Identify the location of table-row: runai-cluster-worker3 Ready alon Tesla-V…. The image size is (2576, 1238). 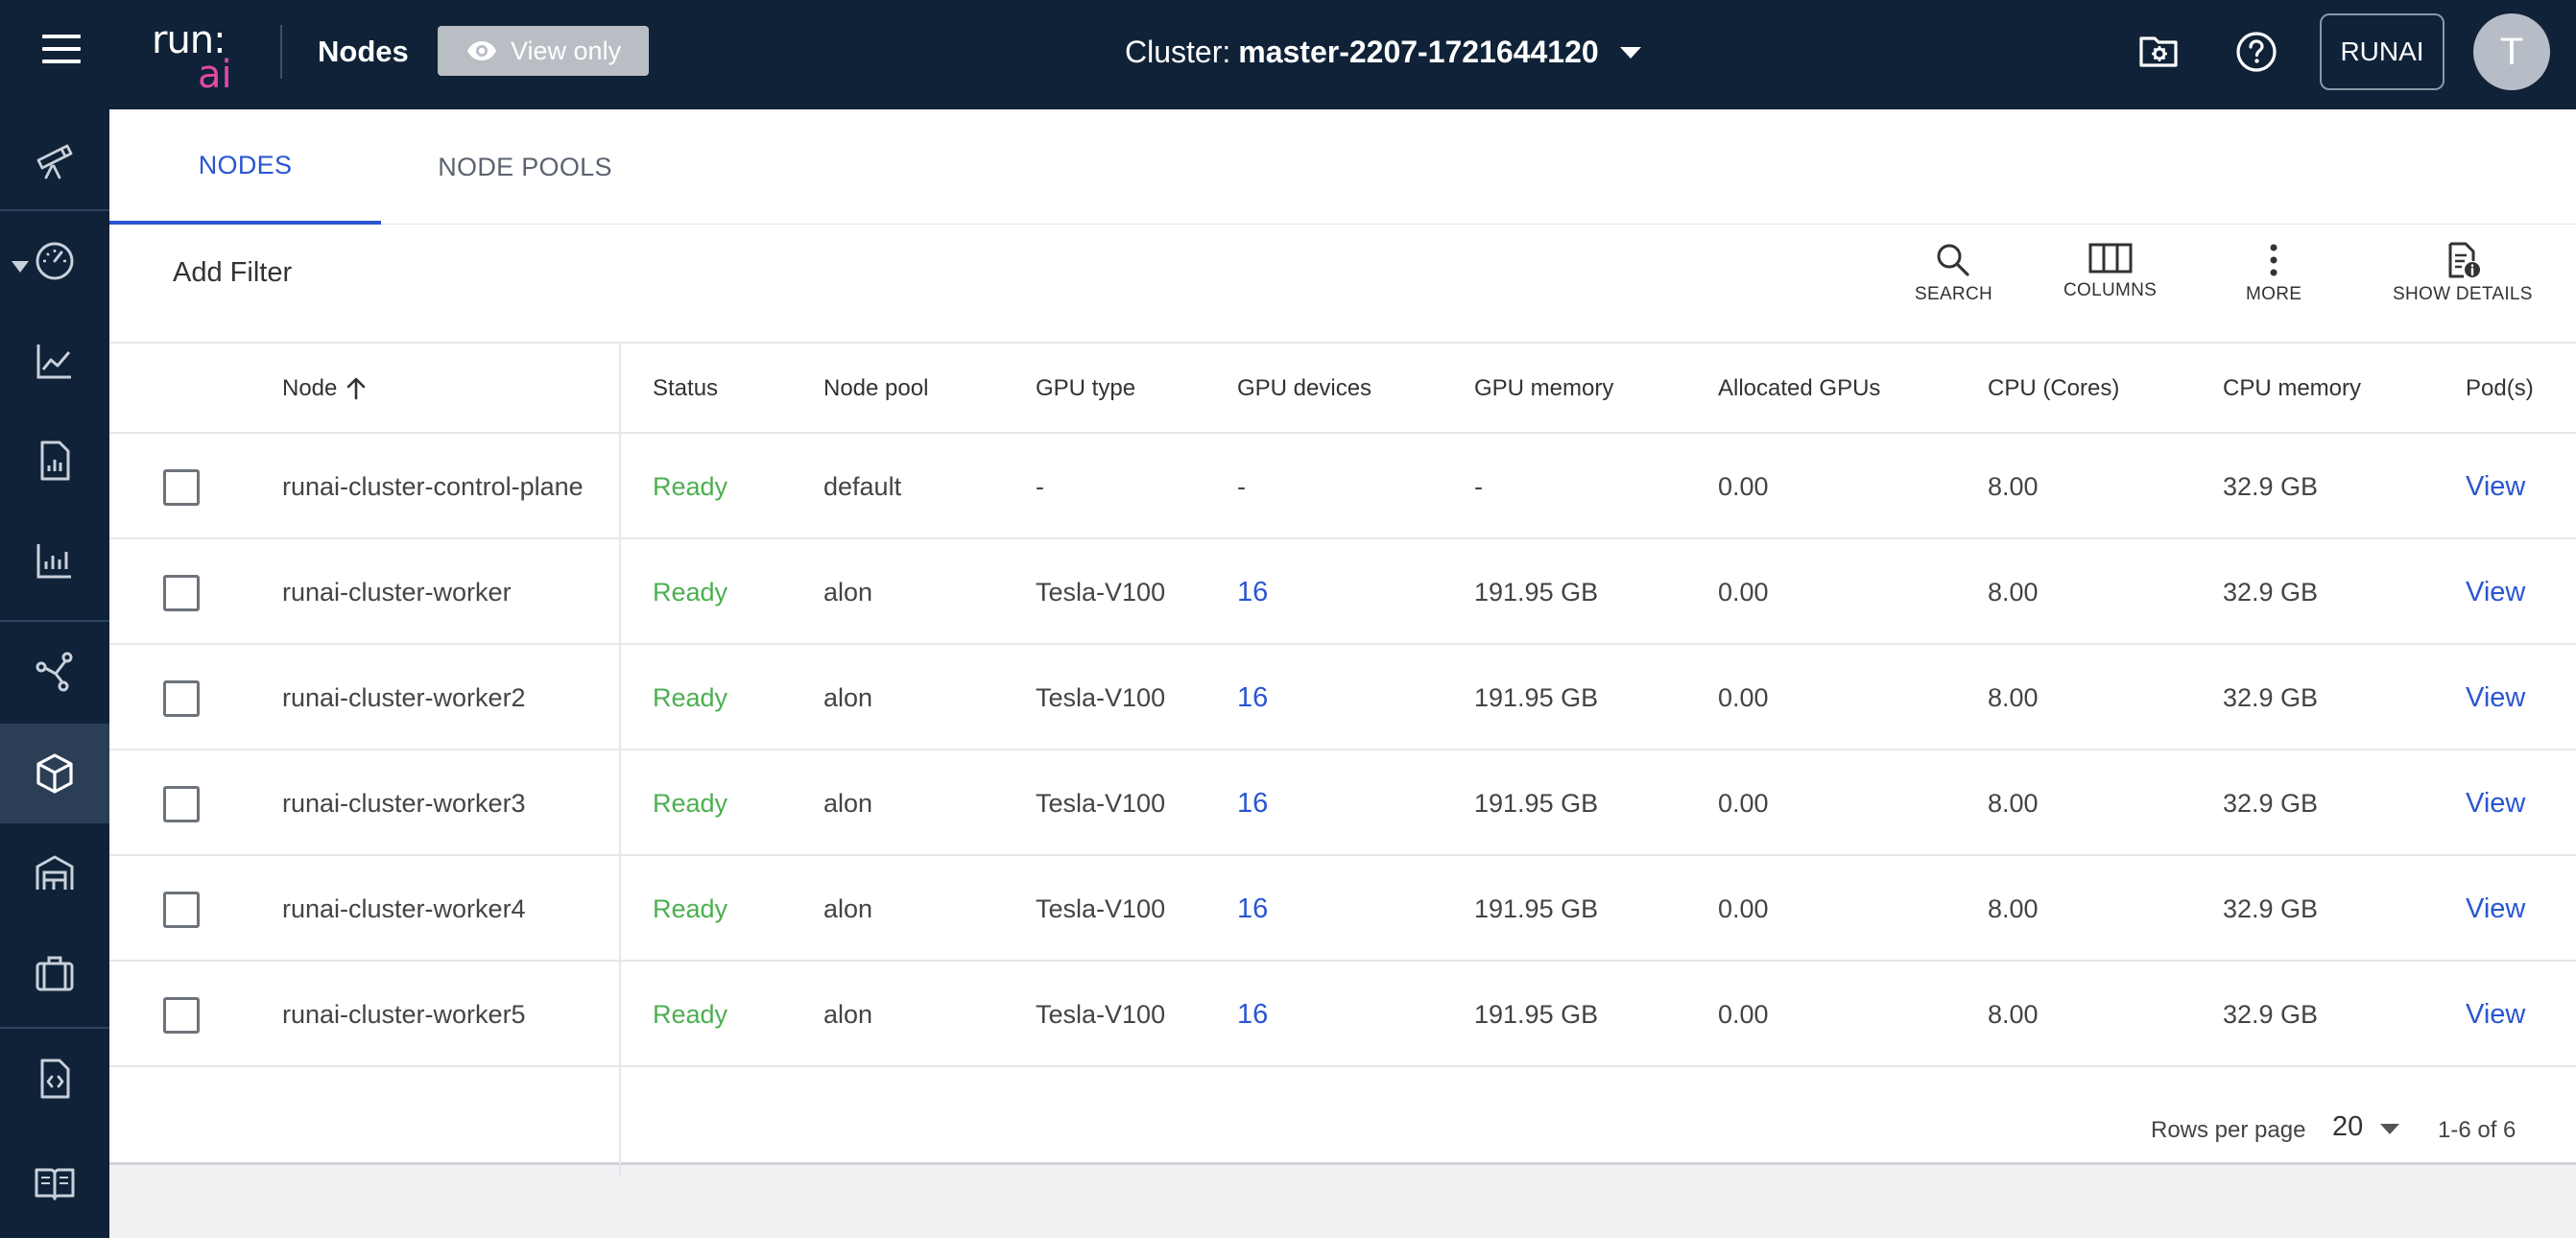
(1342, 803).